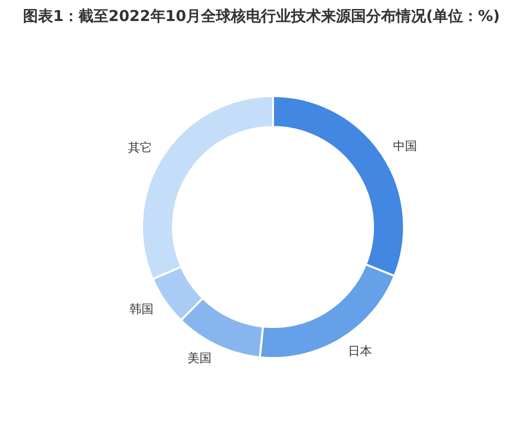  I want to click on slice-label: 韩国, so click(141, 309).